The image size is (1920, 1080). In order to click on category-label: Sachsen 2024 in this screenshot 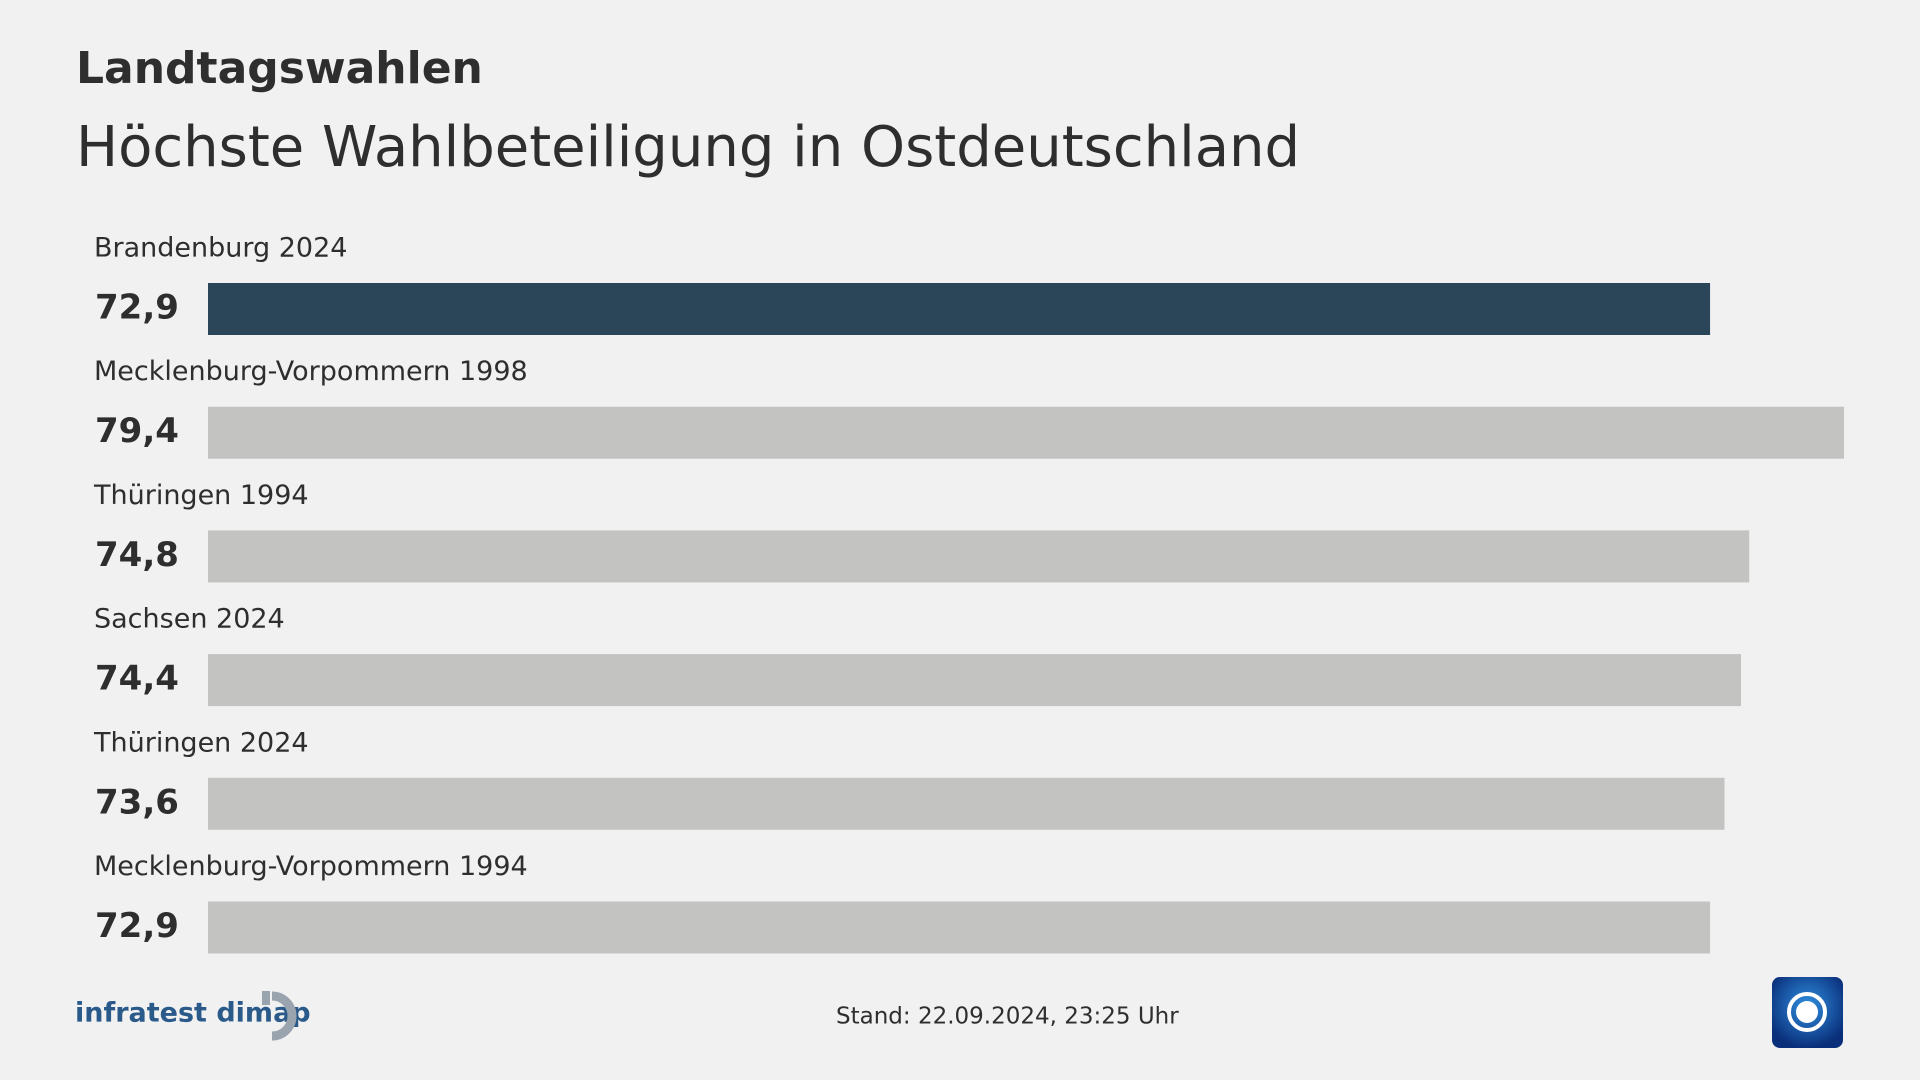, I will do `click(189, 619)`.